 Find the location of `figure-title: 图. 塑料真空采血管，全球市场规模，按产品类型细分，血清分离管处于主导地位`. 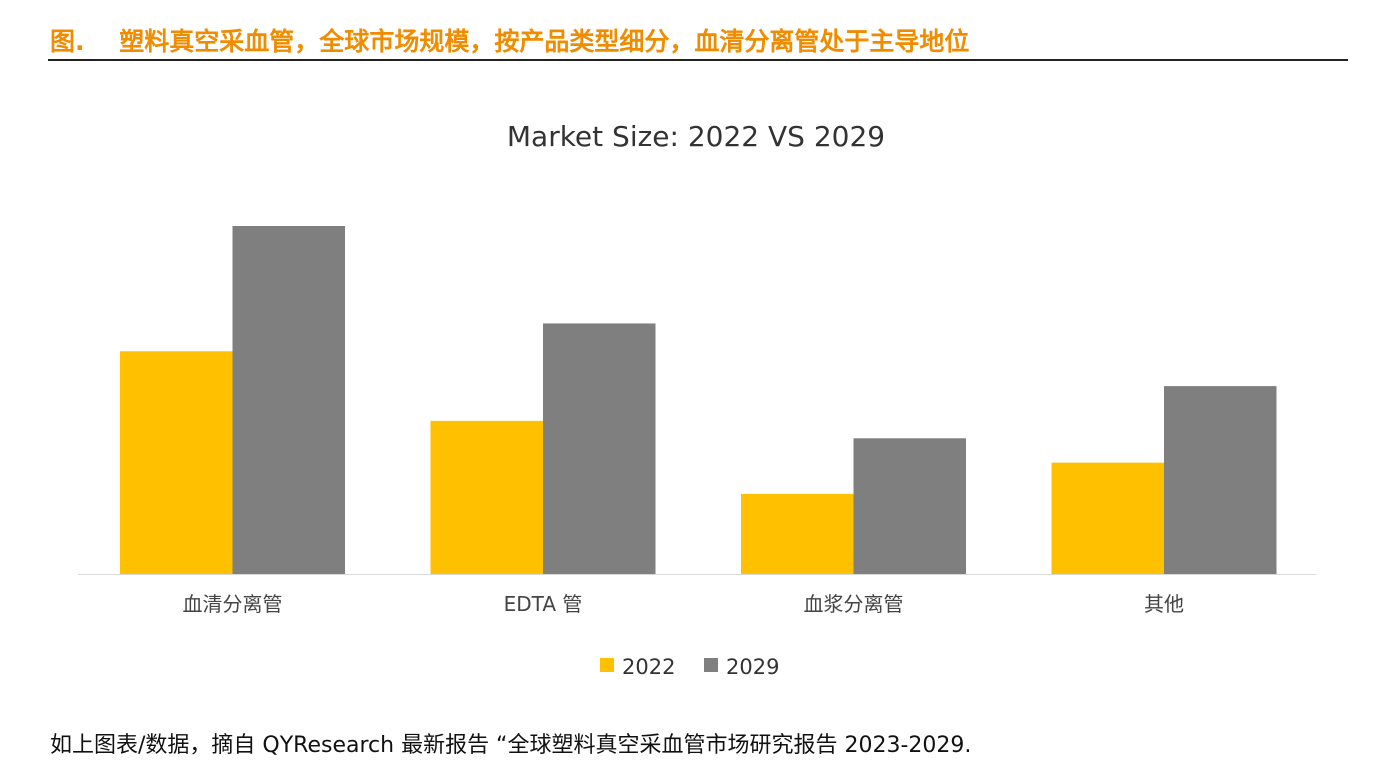

figure-title: 图. 塑料真空采血管，全球市场规模，按产品类型细分，血清分离管处于主导地位 is located at coordinates (510, 41).